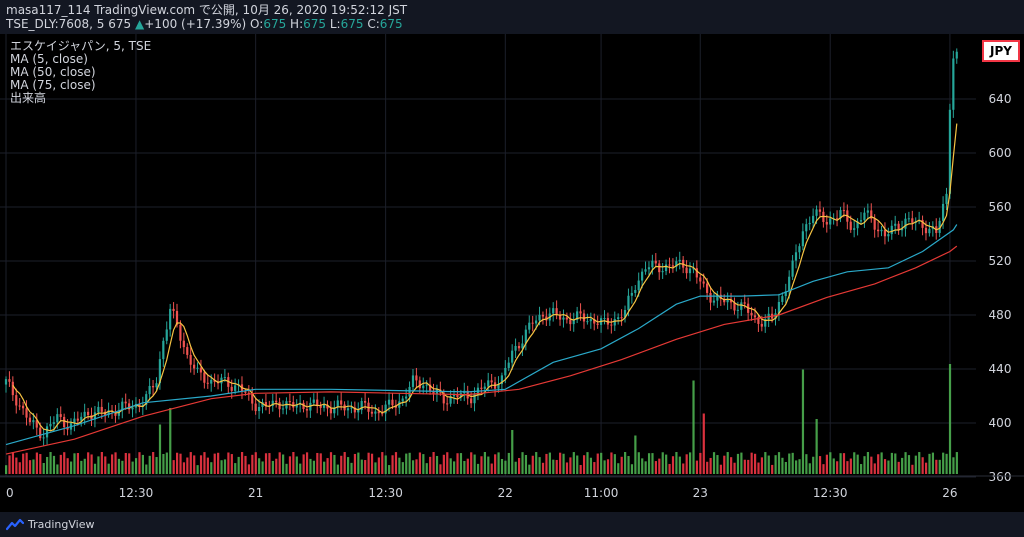 Image resolution: width=1024 pixels, height=537 pixels. Describe the element at coordinates (700, 493) in the screenshot. I see `x-tick-label: 23` at that location.